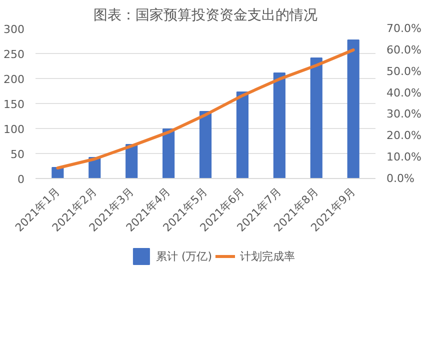 The height and width of the screenshot is (339, 447). I want to click on y2-tick-label: 20.0%, so click(404, 135).